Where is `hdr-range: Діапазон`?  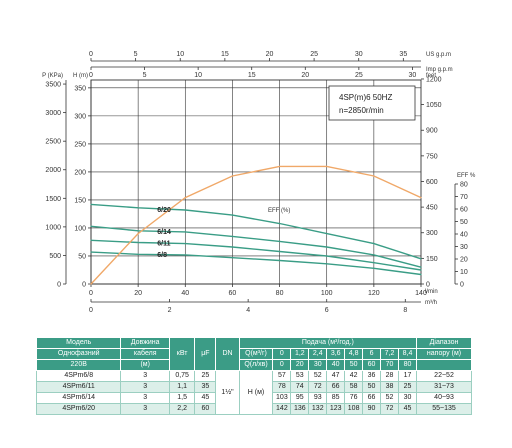 hdr-range: Діапазон is located at coordinates (444, 343).